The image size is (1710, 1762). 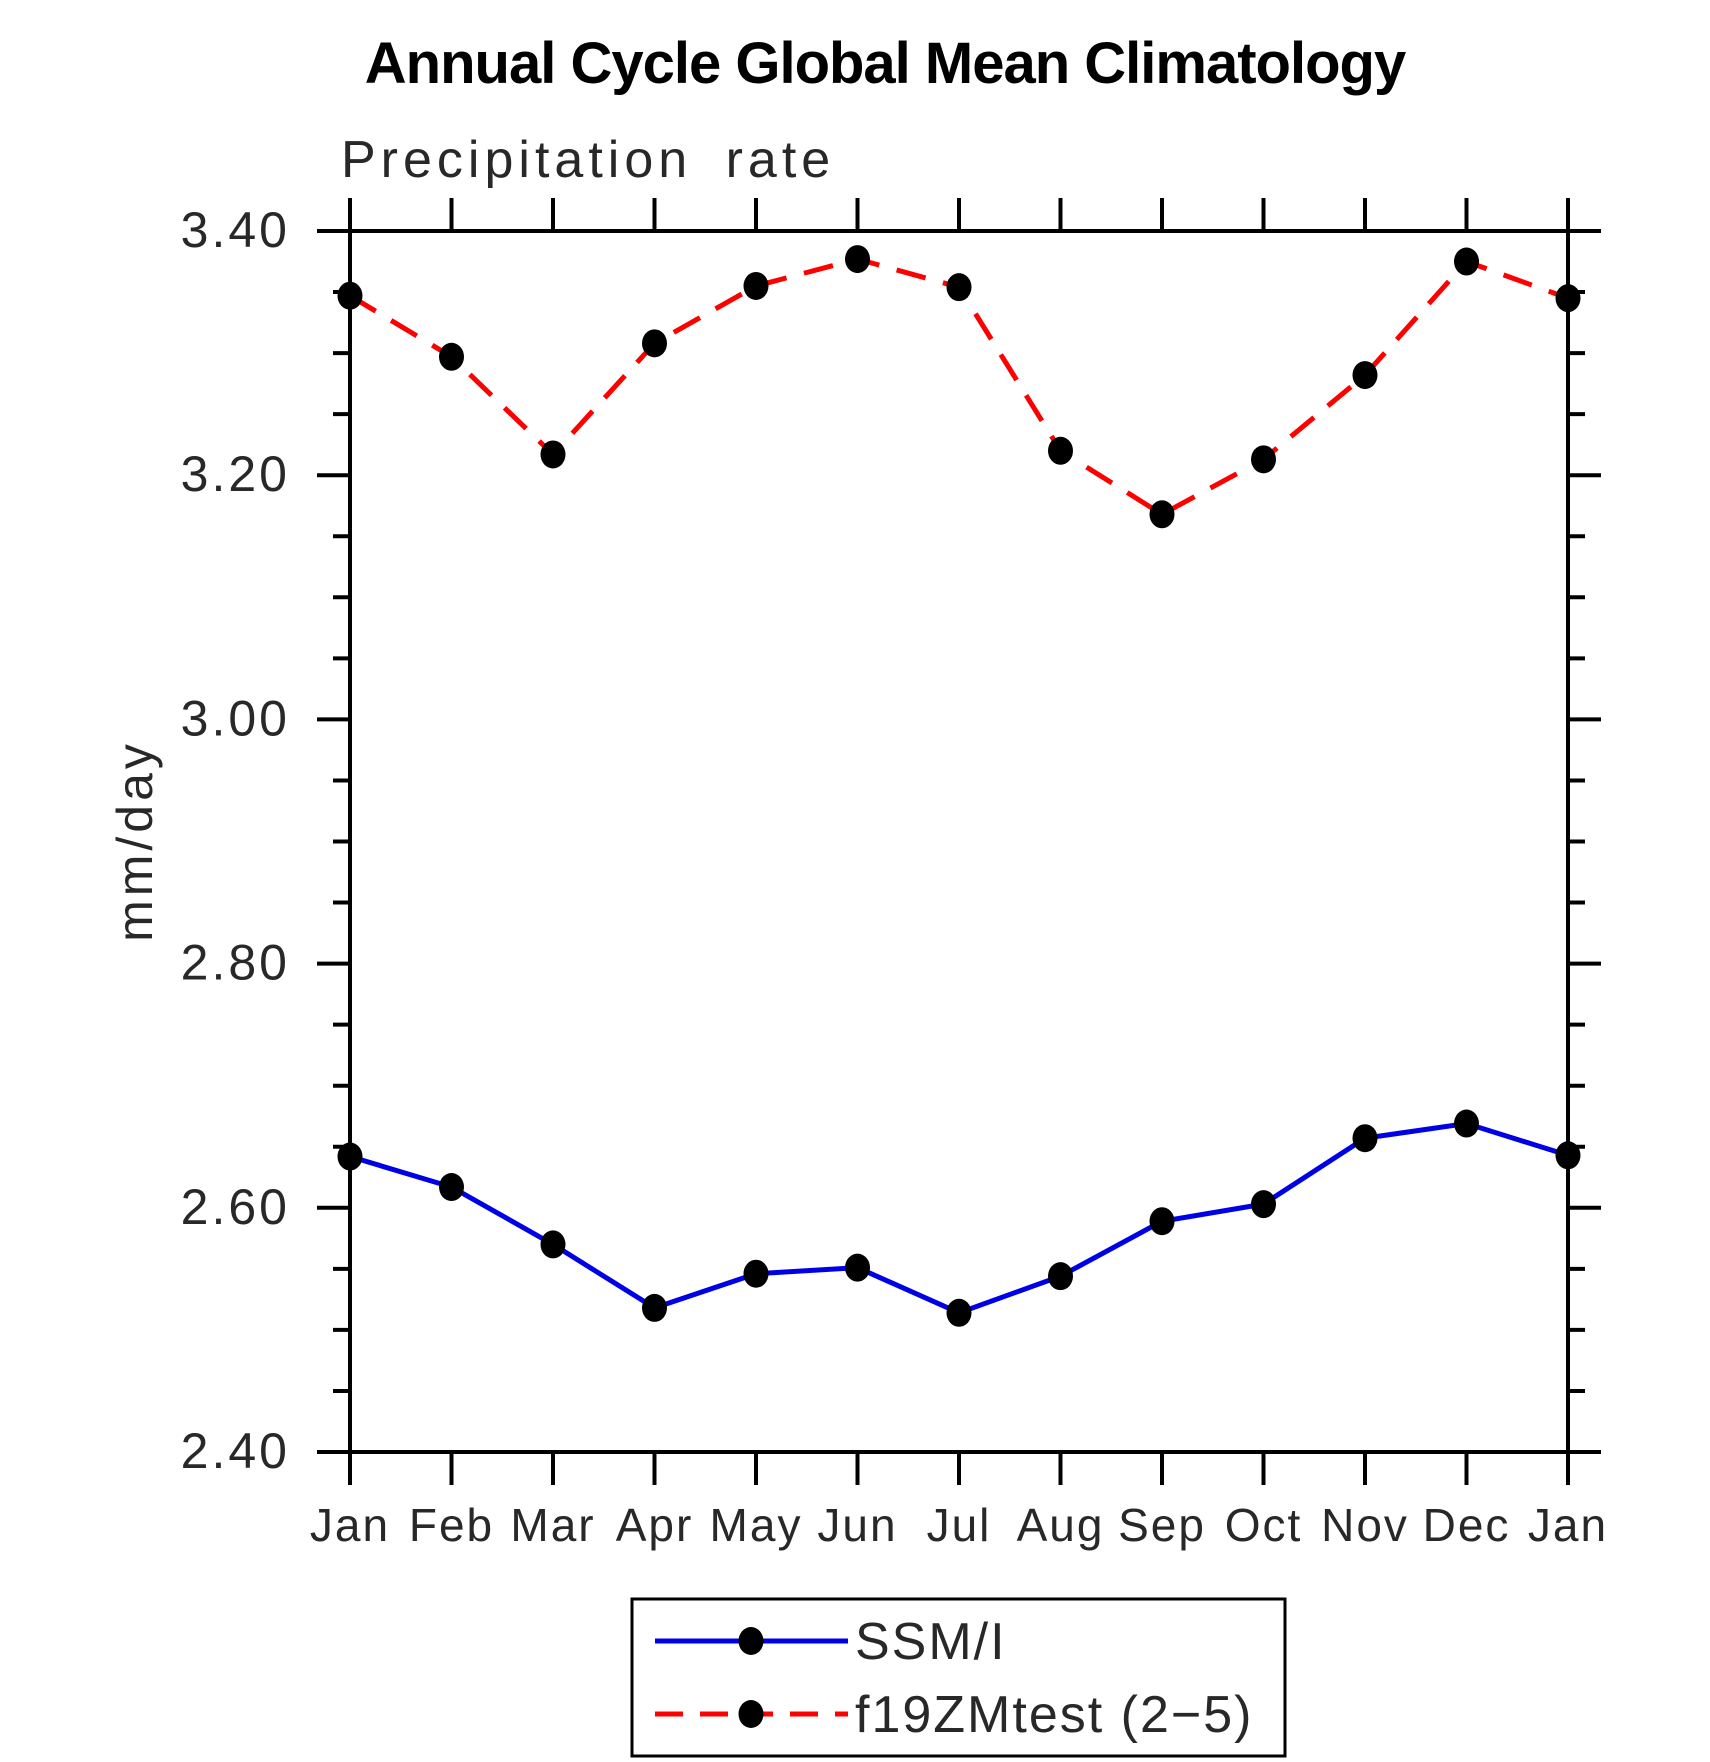 What do you see at coordinates (451, 1525) in the screenshot?
I see `x-tick-label: Feb` at bounding box center [451, 1525].